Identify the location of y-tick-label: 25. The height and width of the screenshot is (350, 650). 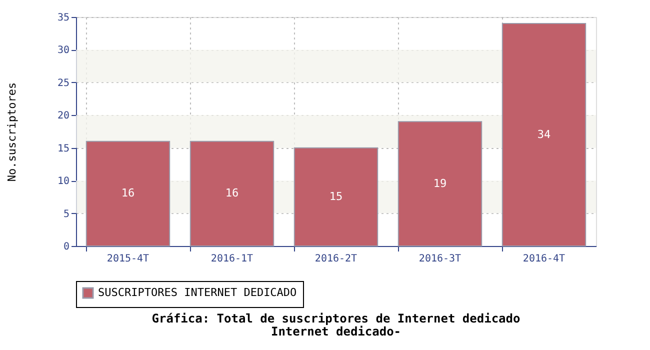
(63, 83).